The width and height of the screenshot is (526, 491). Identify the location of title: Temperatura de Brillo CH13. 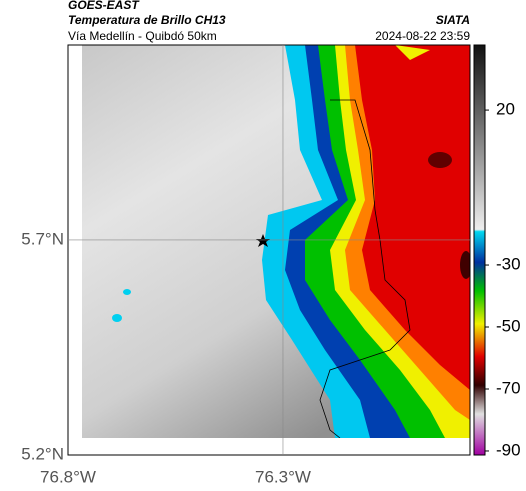
(147, 20).